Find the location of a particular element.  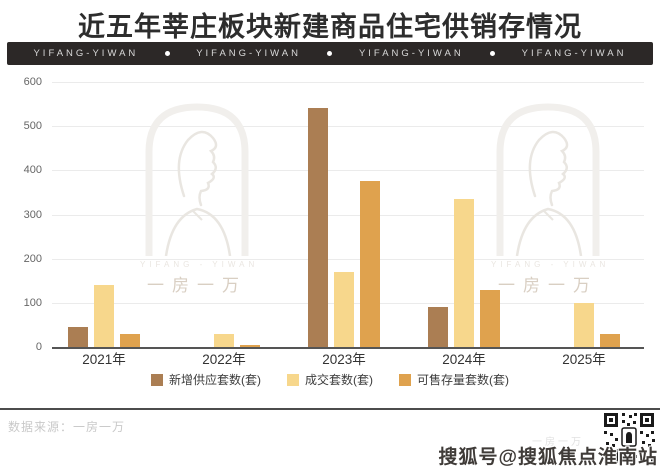

legend-item: 可售存量套数(套) is located at coordinates (454, 379).